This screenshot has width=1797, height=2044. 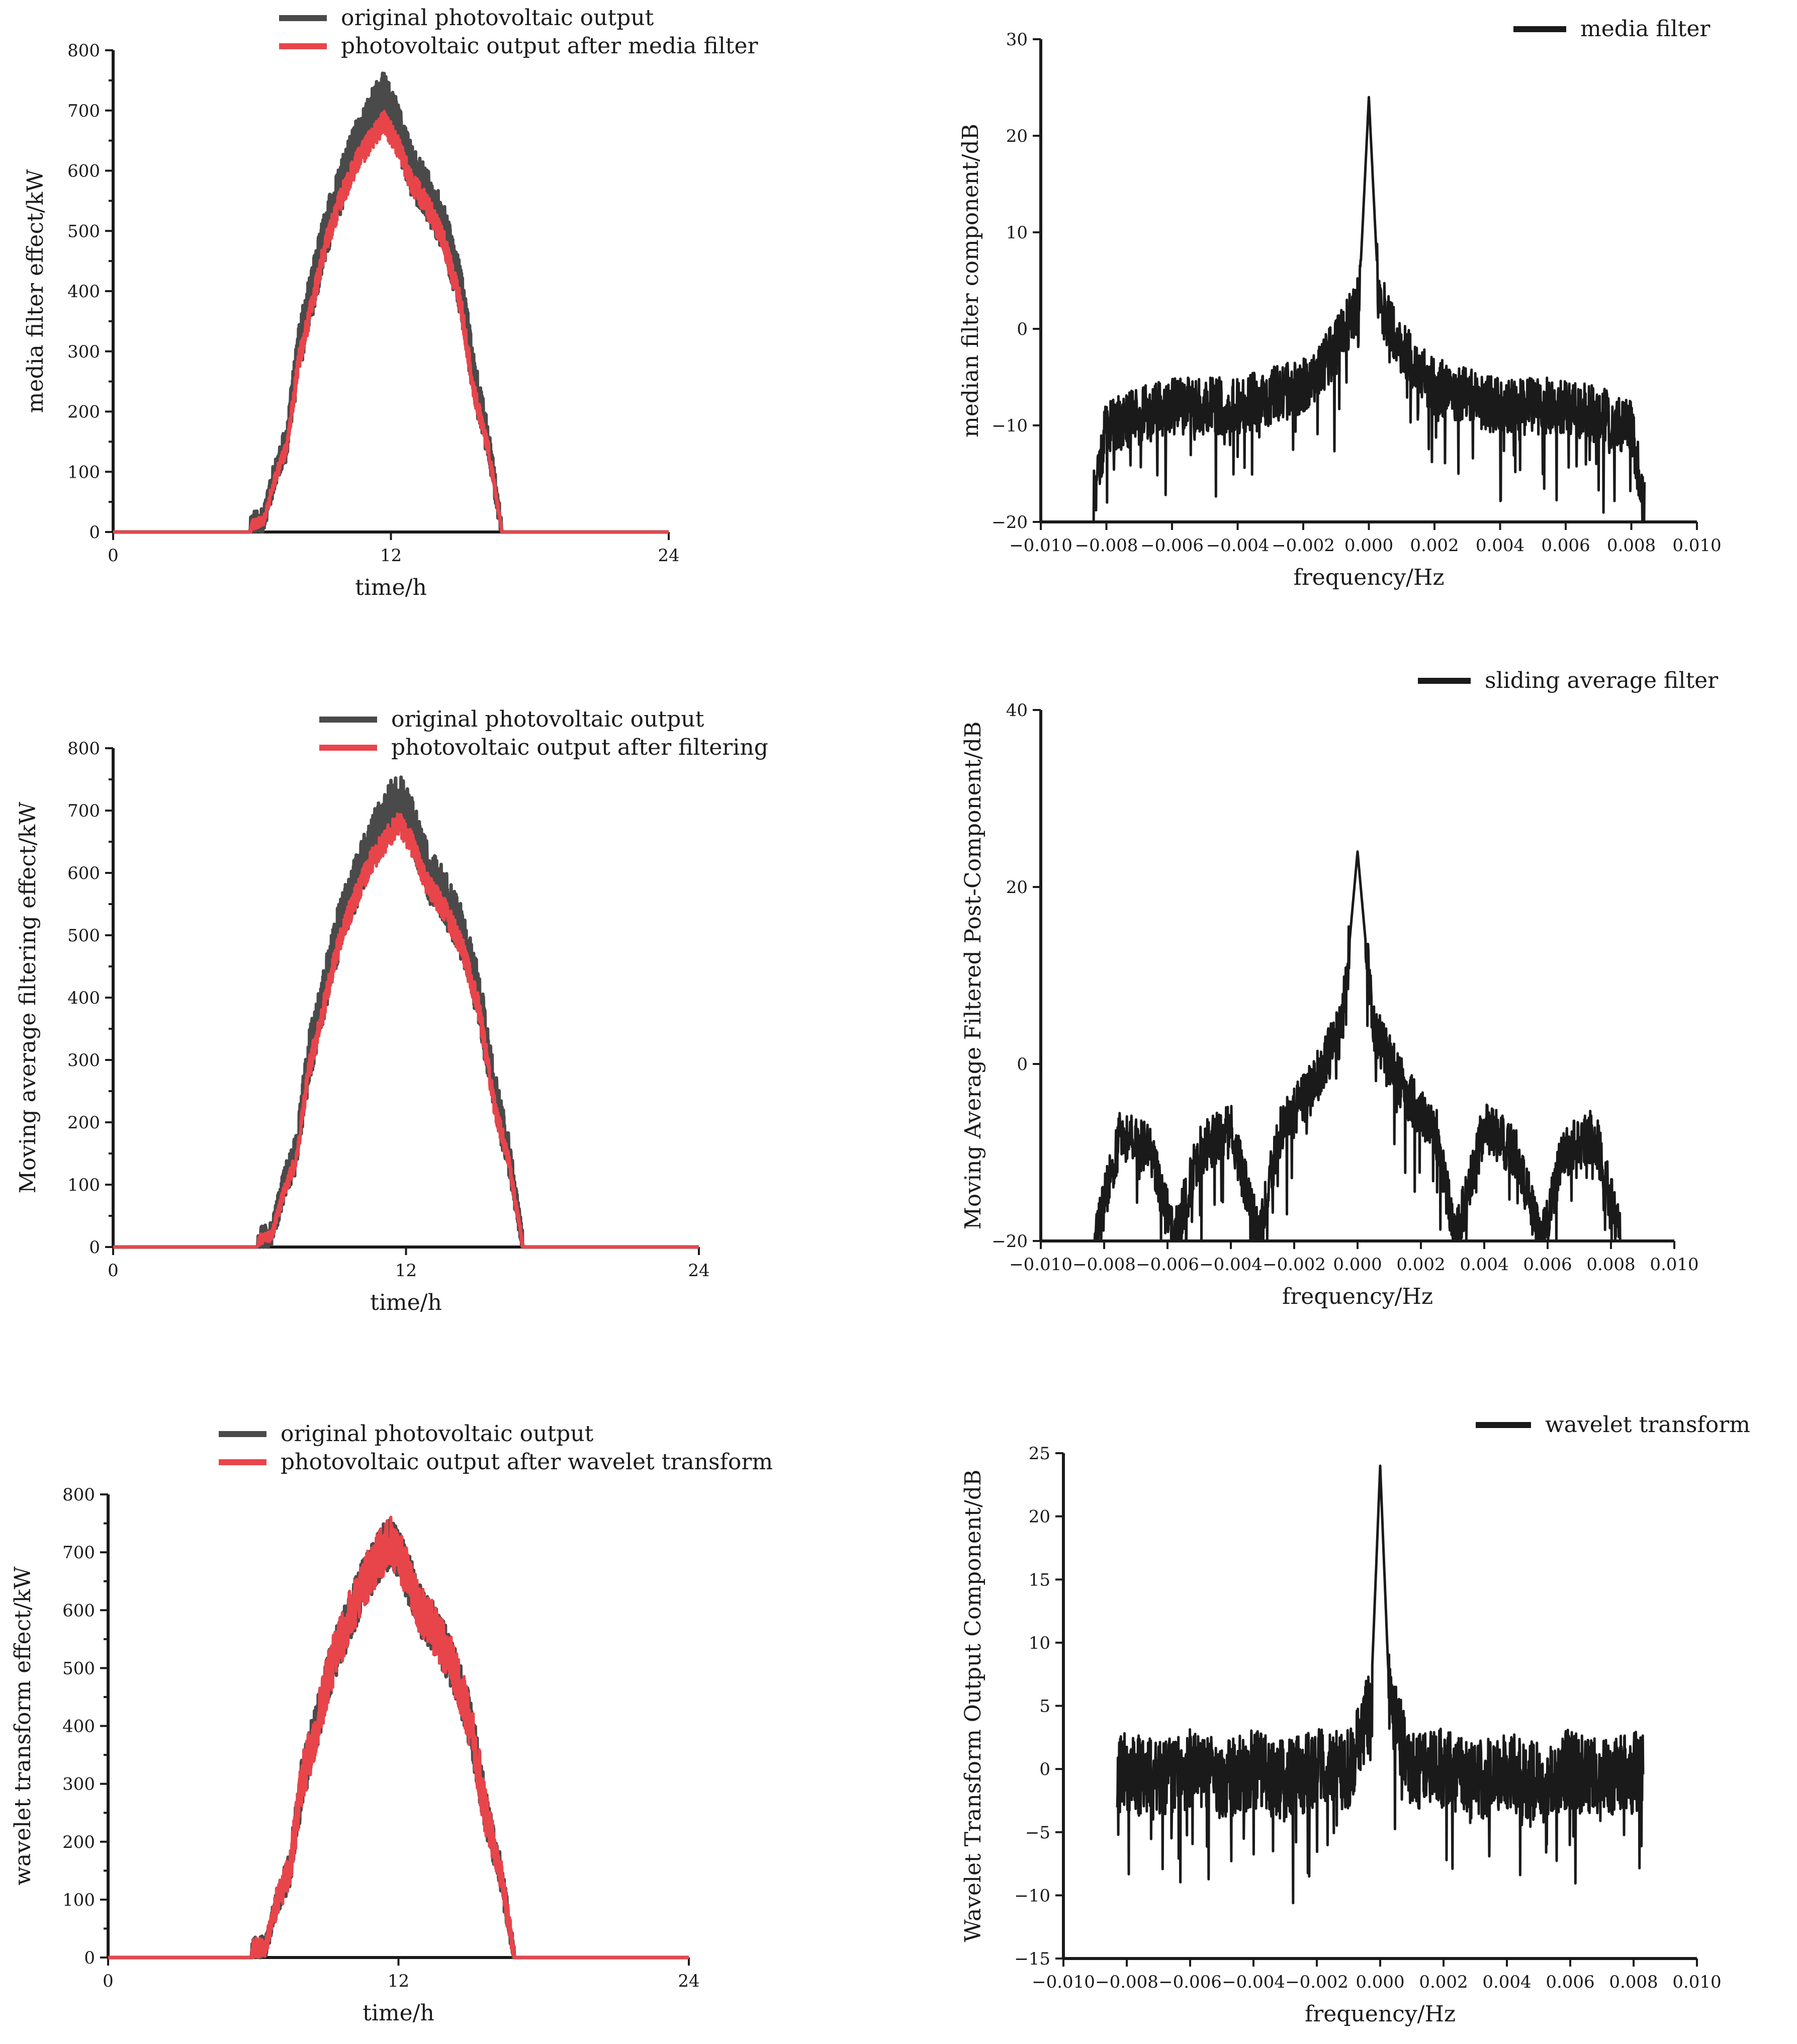 I want to click on legend-label: media filter, so click(x=1645, y=29).